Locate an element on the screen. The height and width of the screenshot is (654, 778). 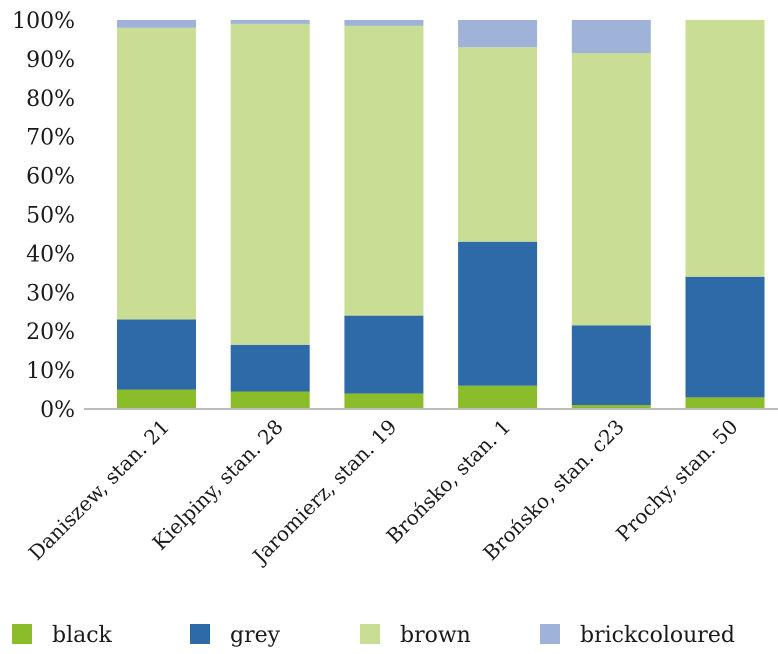
y-tick-label: 70% is located at coordinates (50, 138).